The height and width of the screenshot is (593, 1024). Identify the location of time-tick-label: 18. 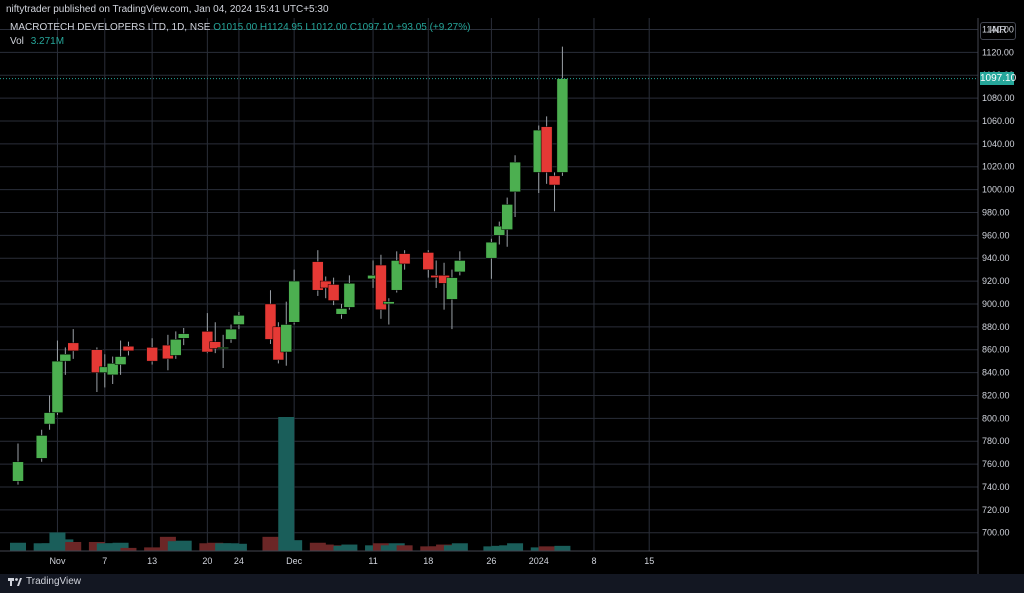
(428, 561).